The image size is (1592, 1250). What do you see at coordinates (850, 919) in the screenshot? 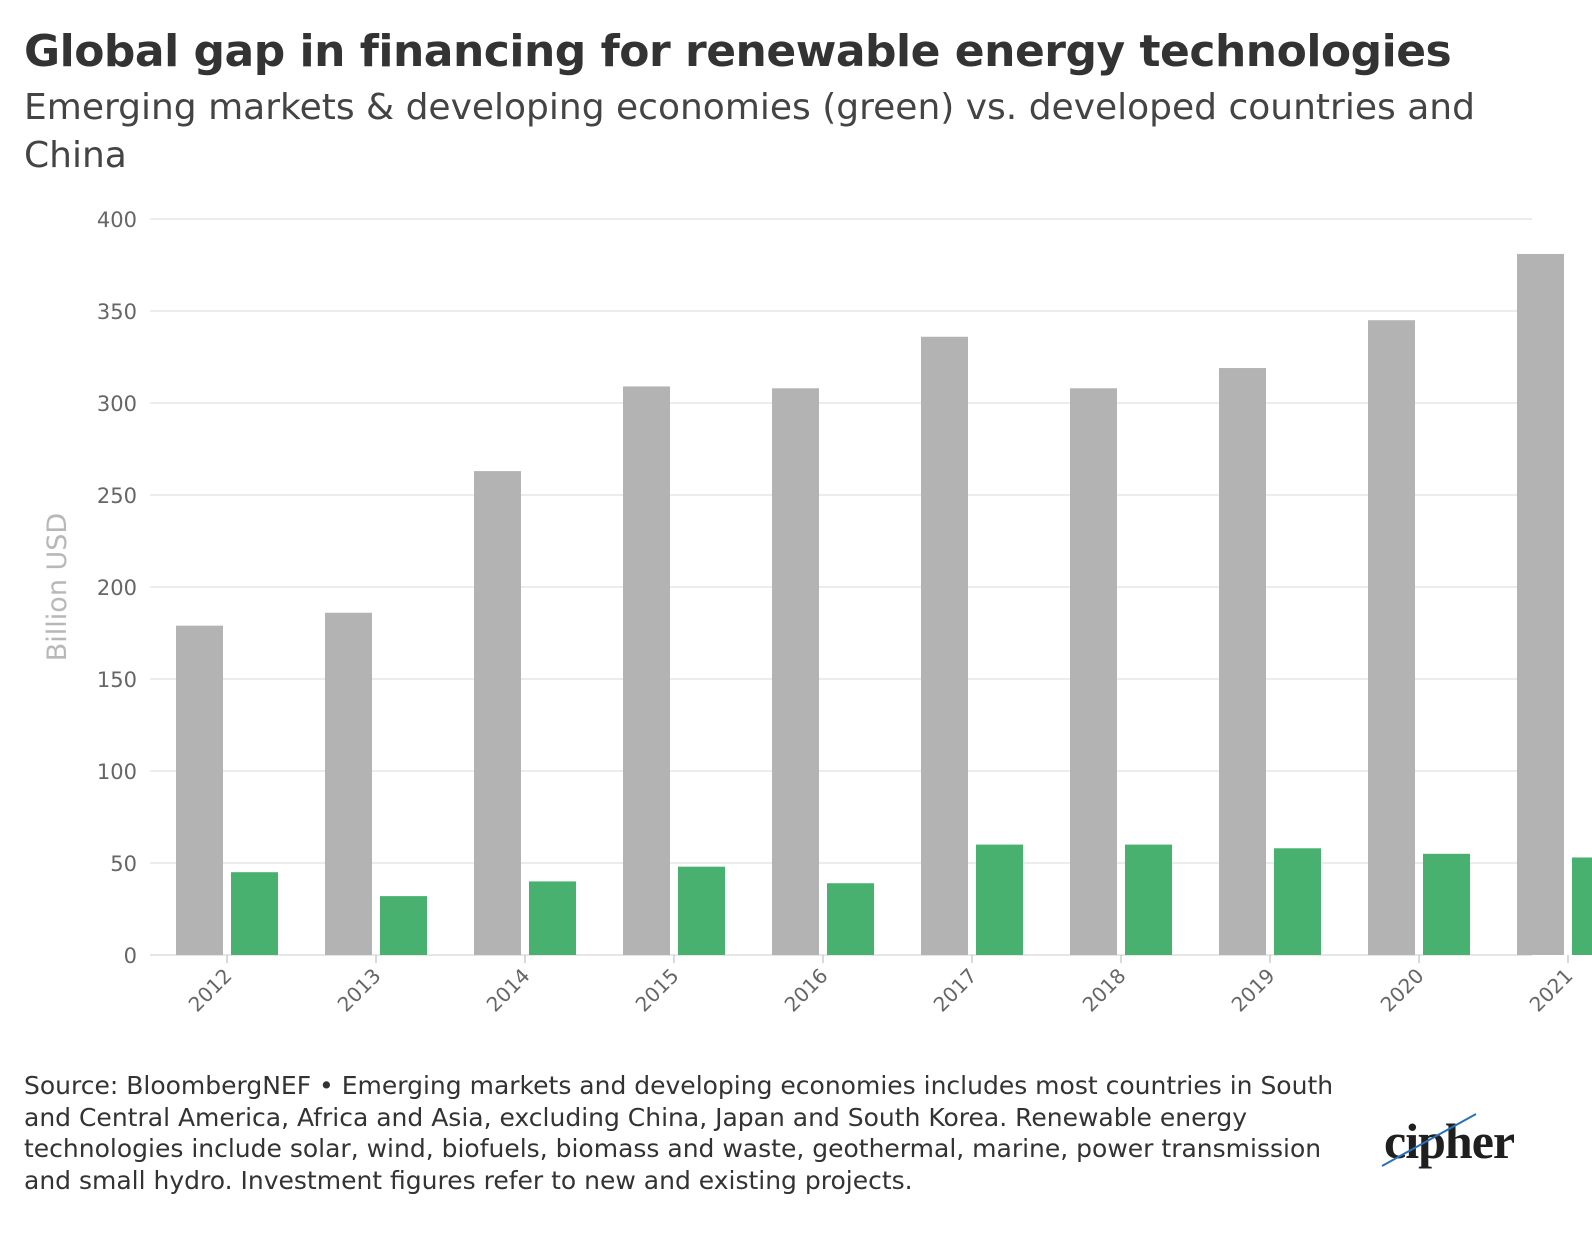
I see `bar-emerging-2016` at bounding box center [850, 919].